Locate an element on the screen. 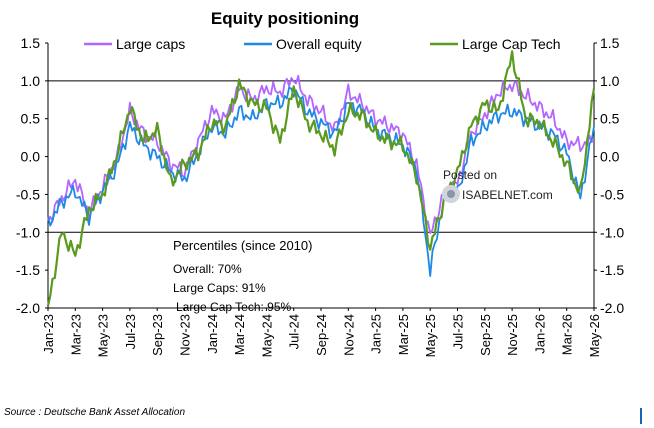 The width and height of the screenshot is (654, 428). percentiles-title: Percentiles (since 2010) is located at coordinates (242, 245).